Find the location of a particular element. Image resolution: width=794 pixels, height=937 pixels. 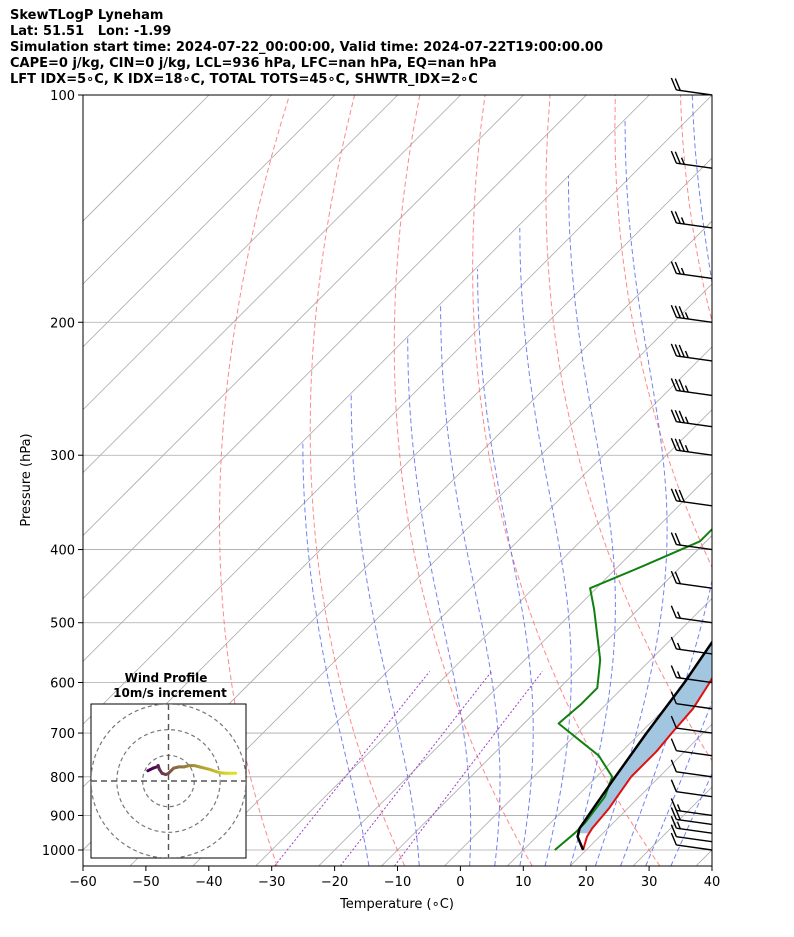

profile-lines is located at coordinates (633, 689).